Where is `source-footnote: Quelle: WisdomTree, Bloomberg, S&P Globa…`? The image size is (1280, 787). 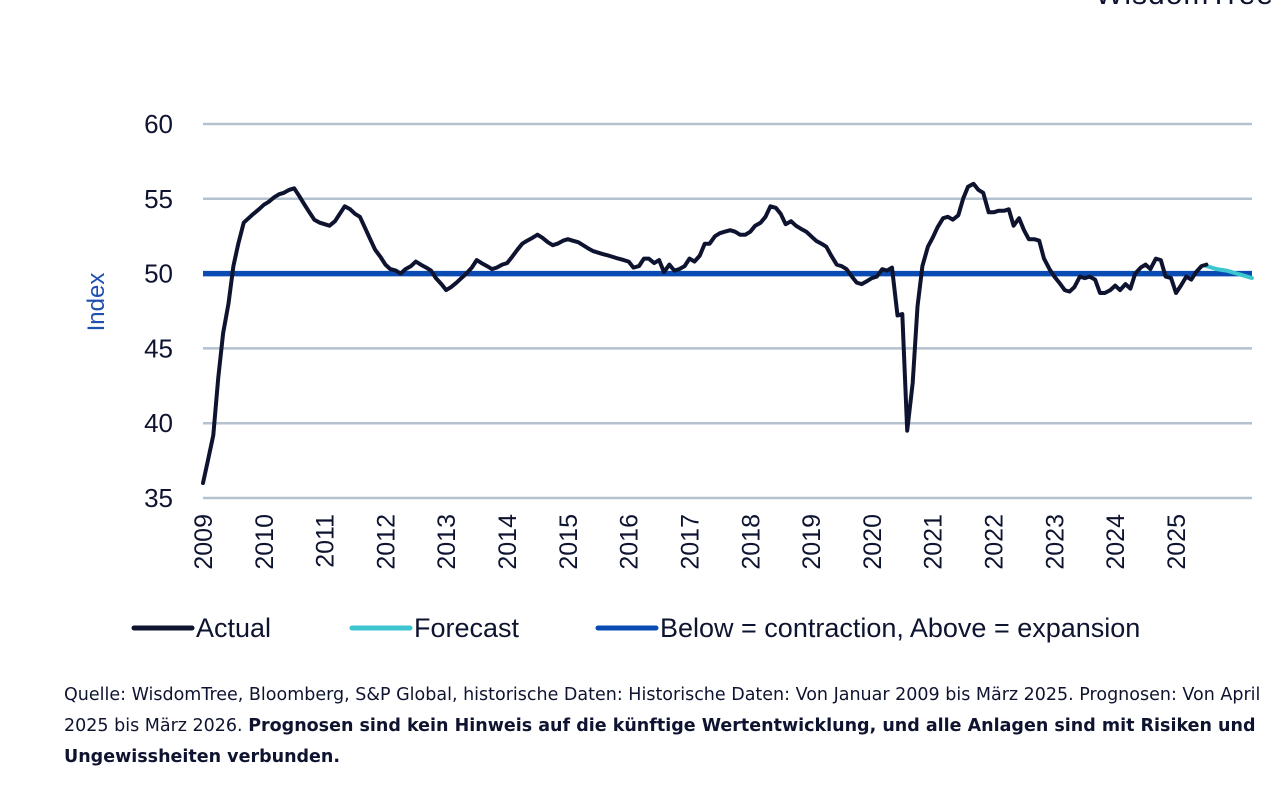
source-footnote: Quelle: WisdomTree, Bloomberg, S&P Globa… is located at coordinates (664, 726).